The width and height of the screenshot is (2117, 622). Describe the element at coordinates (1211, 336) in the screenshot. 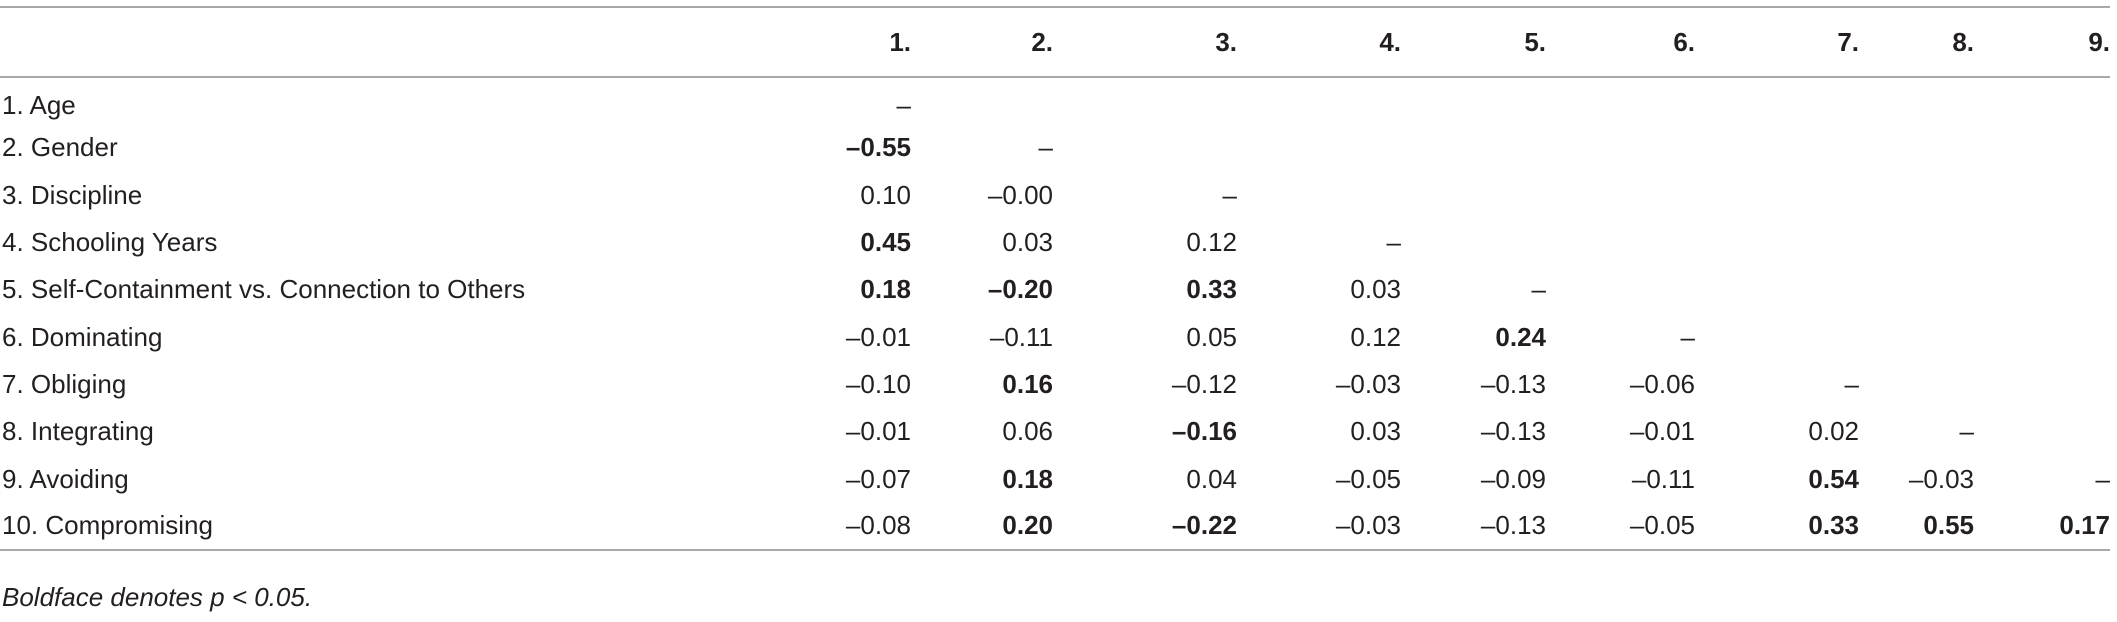

I see `table-cell: 0.05` at that location.